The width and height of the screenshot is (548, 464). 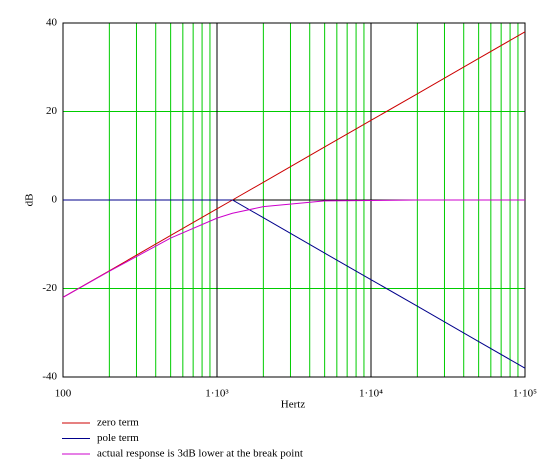 What do you see at coordinates (55, 200) in the screenshot?
I see `y-tick-label: 0` at bounding box center [55, 200].